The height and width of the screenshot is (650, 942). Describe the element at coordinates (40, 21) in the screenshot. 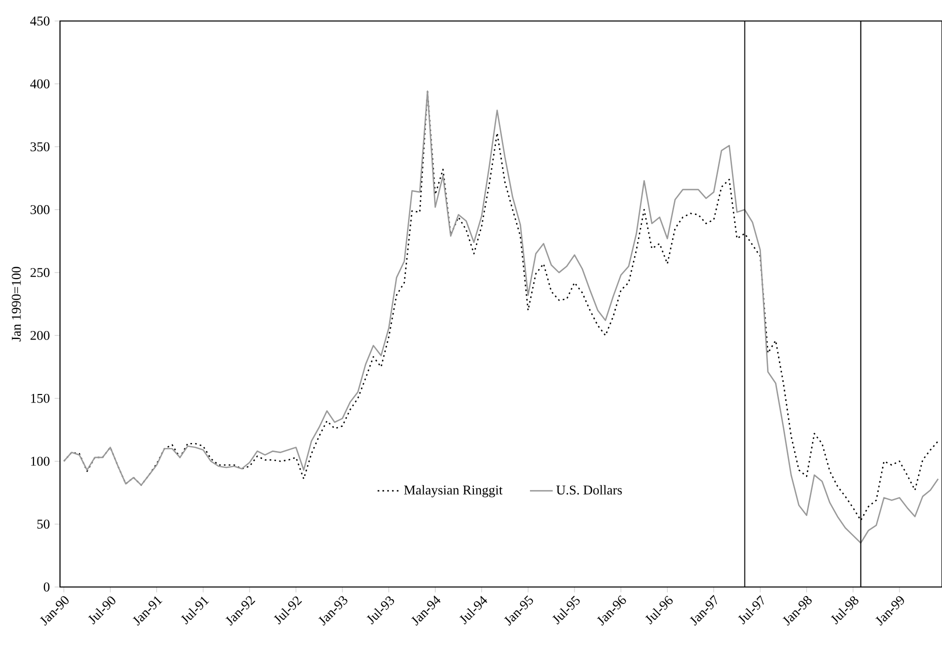

I see `y-tick-label: 450` at that location.